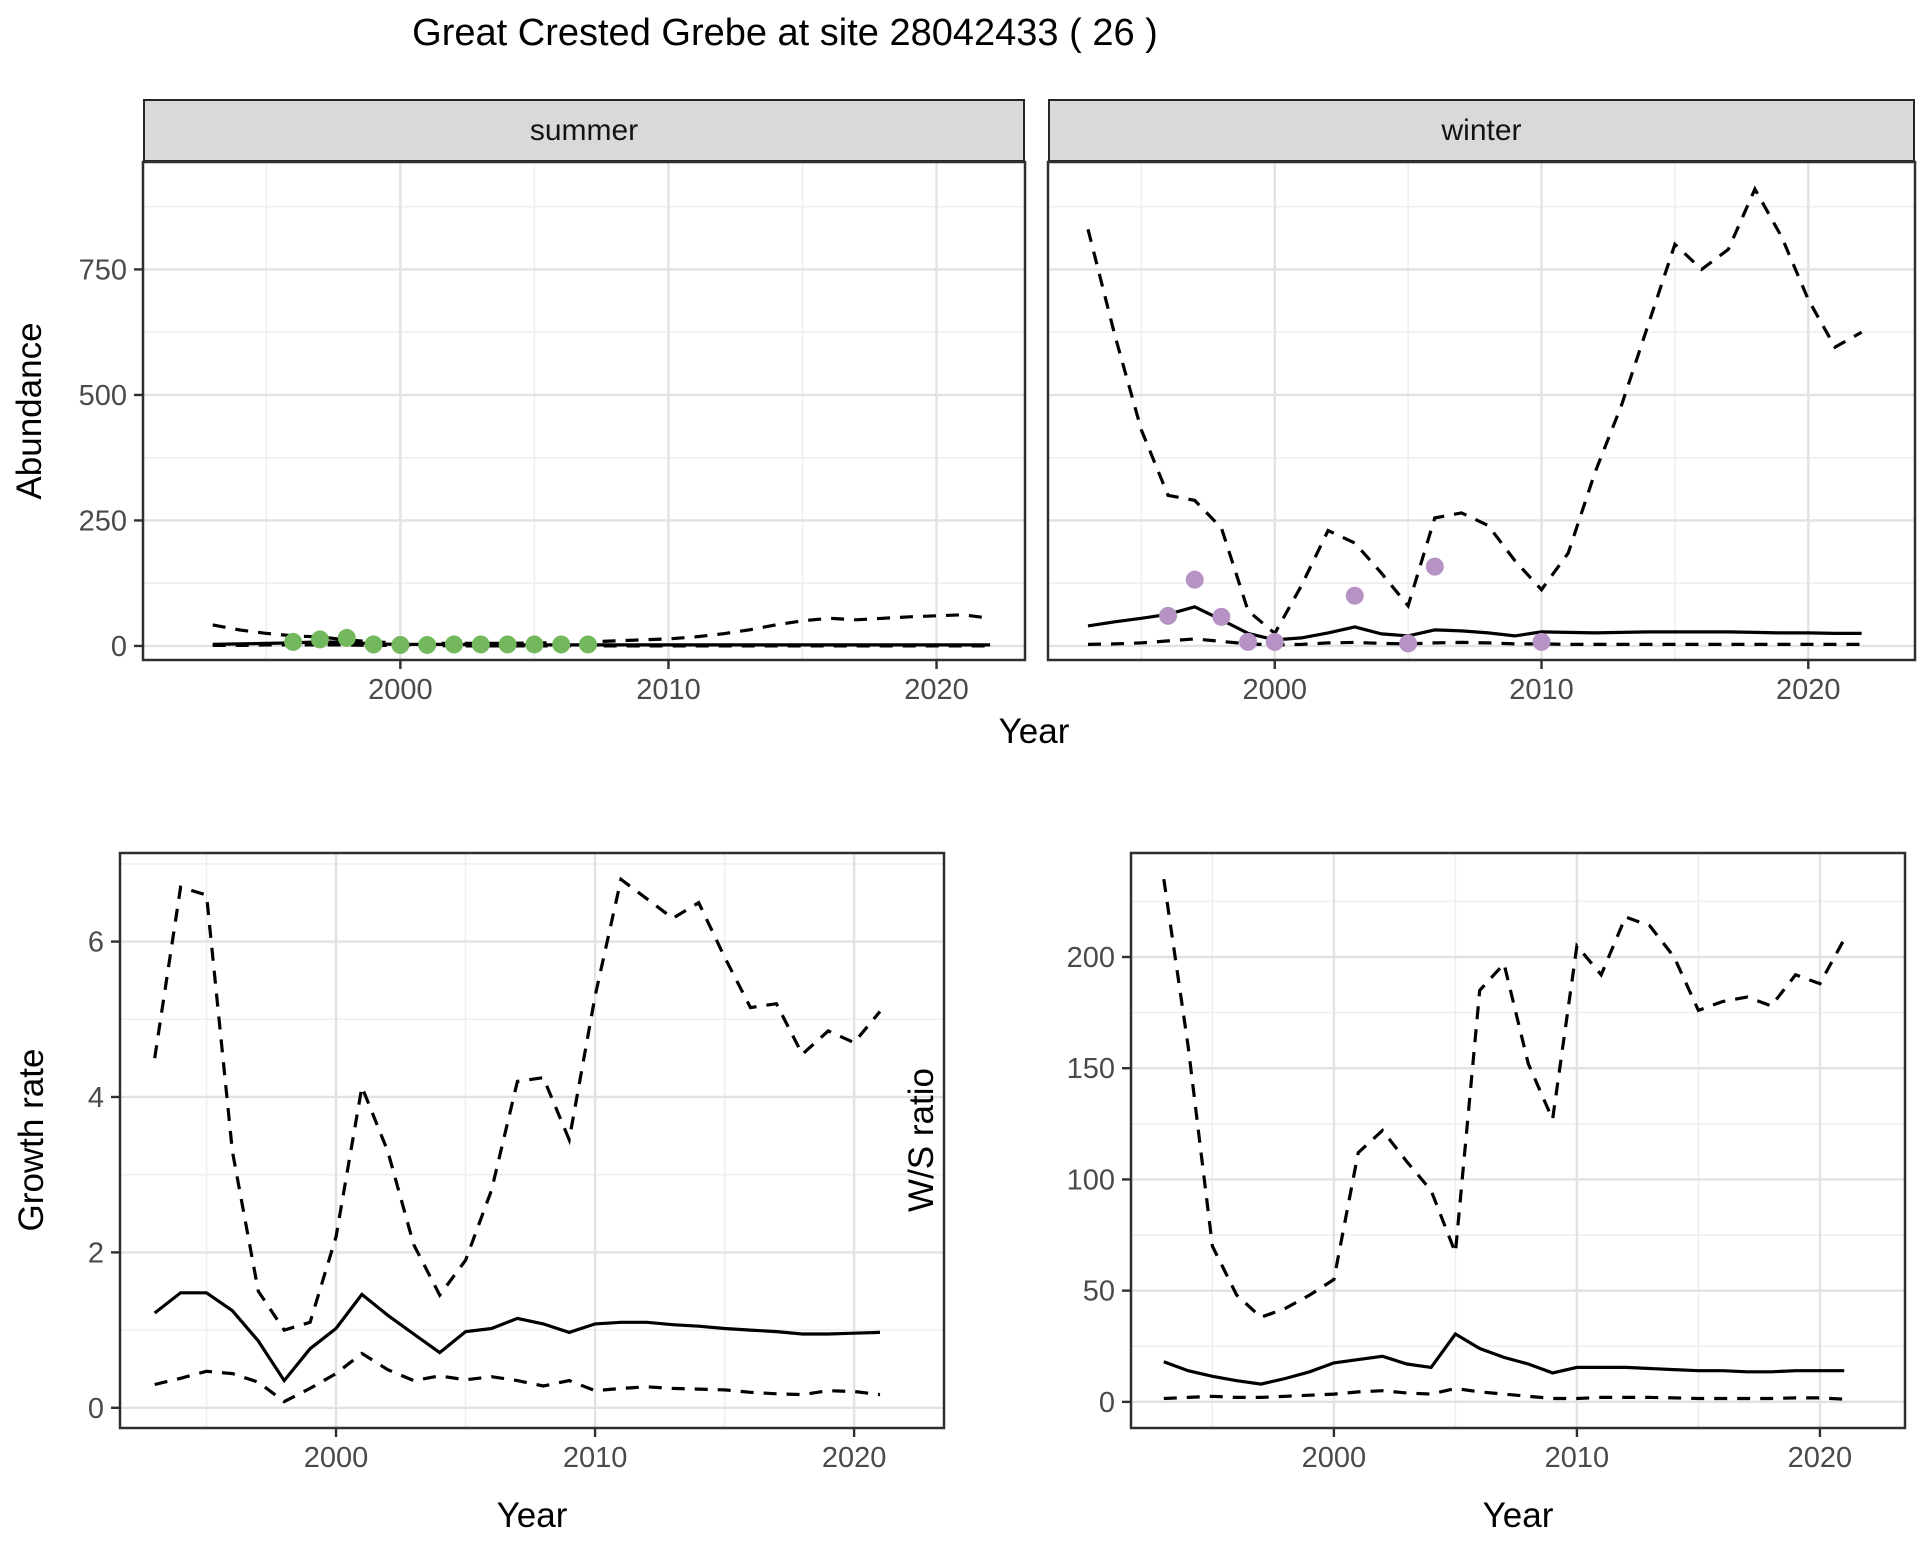 This screenshot has width=1920, height=1560. What do you see at coordinates (29, 411) in the screenshot?
I see `abundance-axis-title: Abundance` at bounding box center [29, 411].